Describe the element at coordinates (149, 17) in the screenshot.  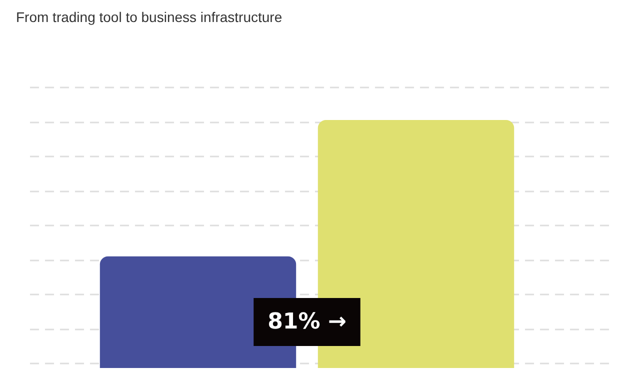
I see `chart-title: From trading tool to business infrastructure` at that location.